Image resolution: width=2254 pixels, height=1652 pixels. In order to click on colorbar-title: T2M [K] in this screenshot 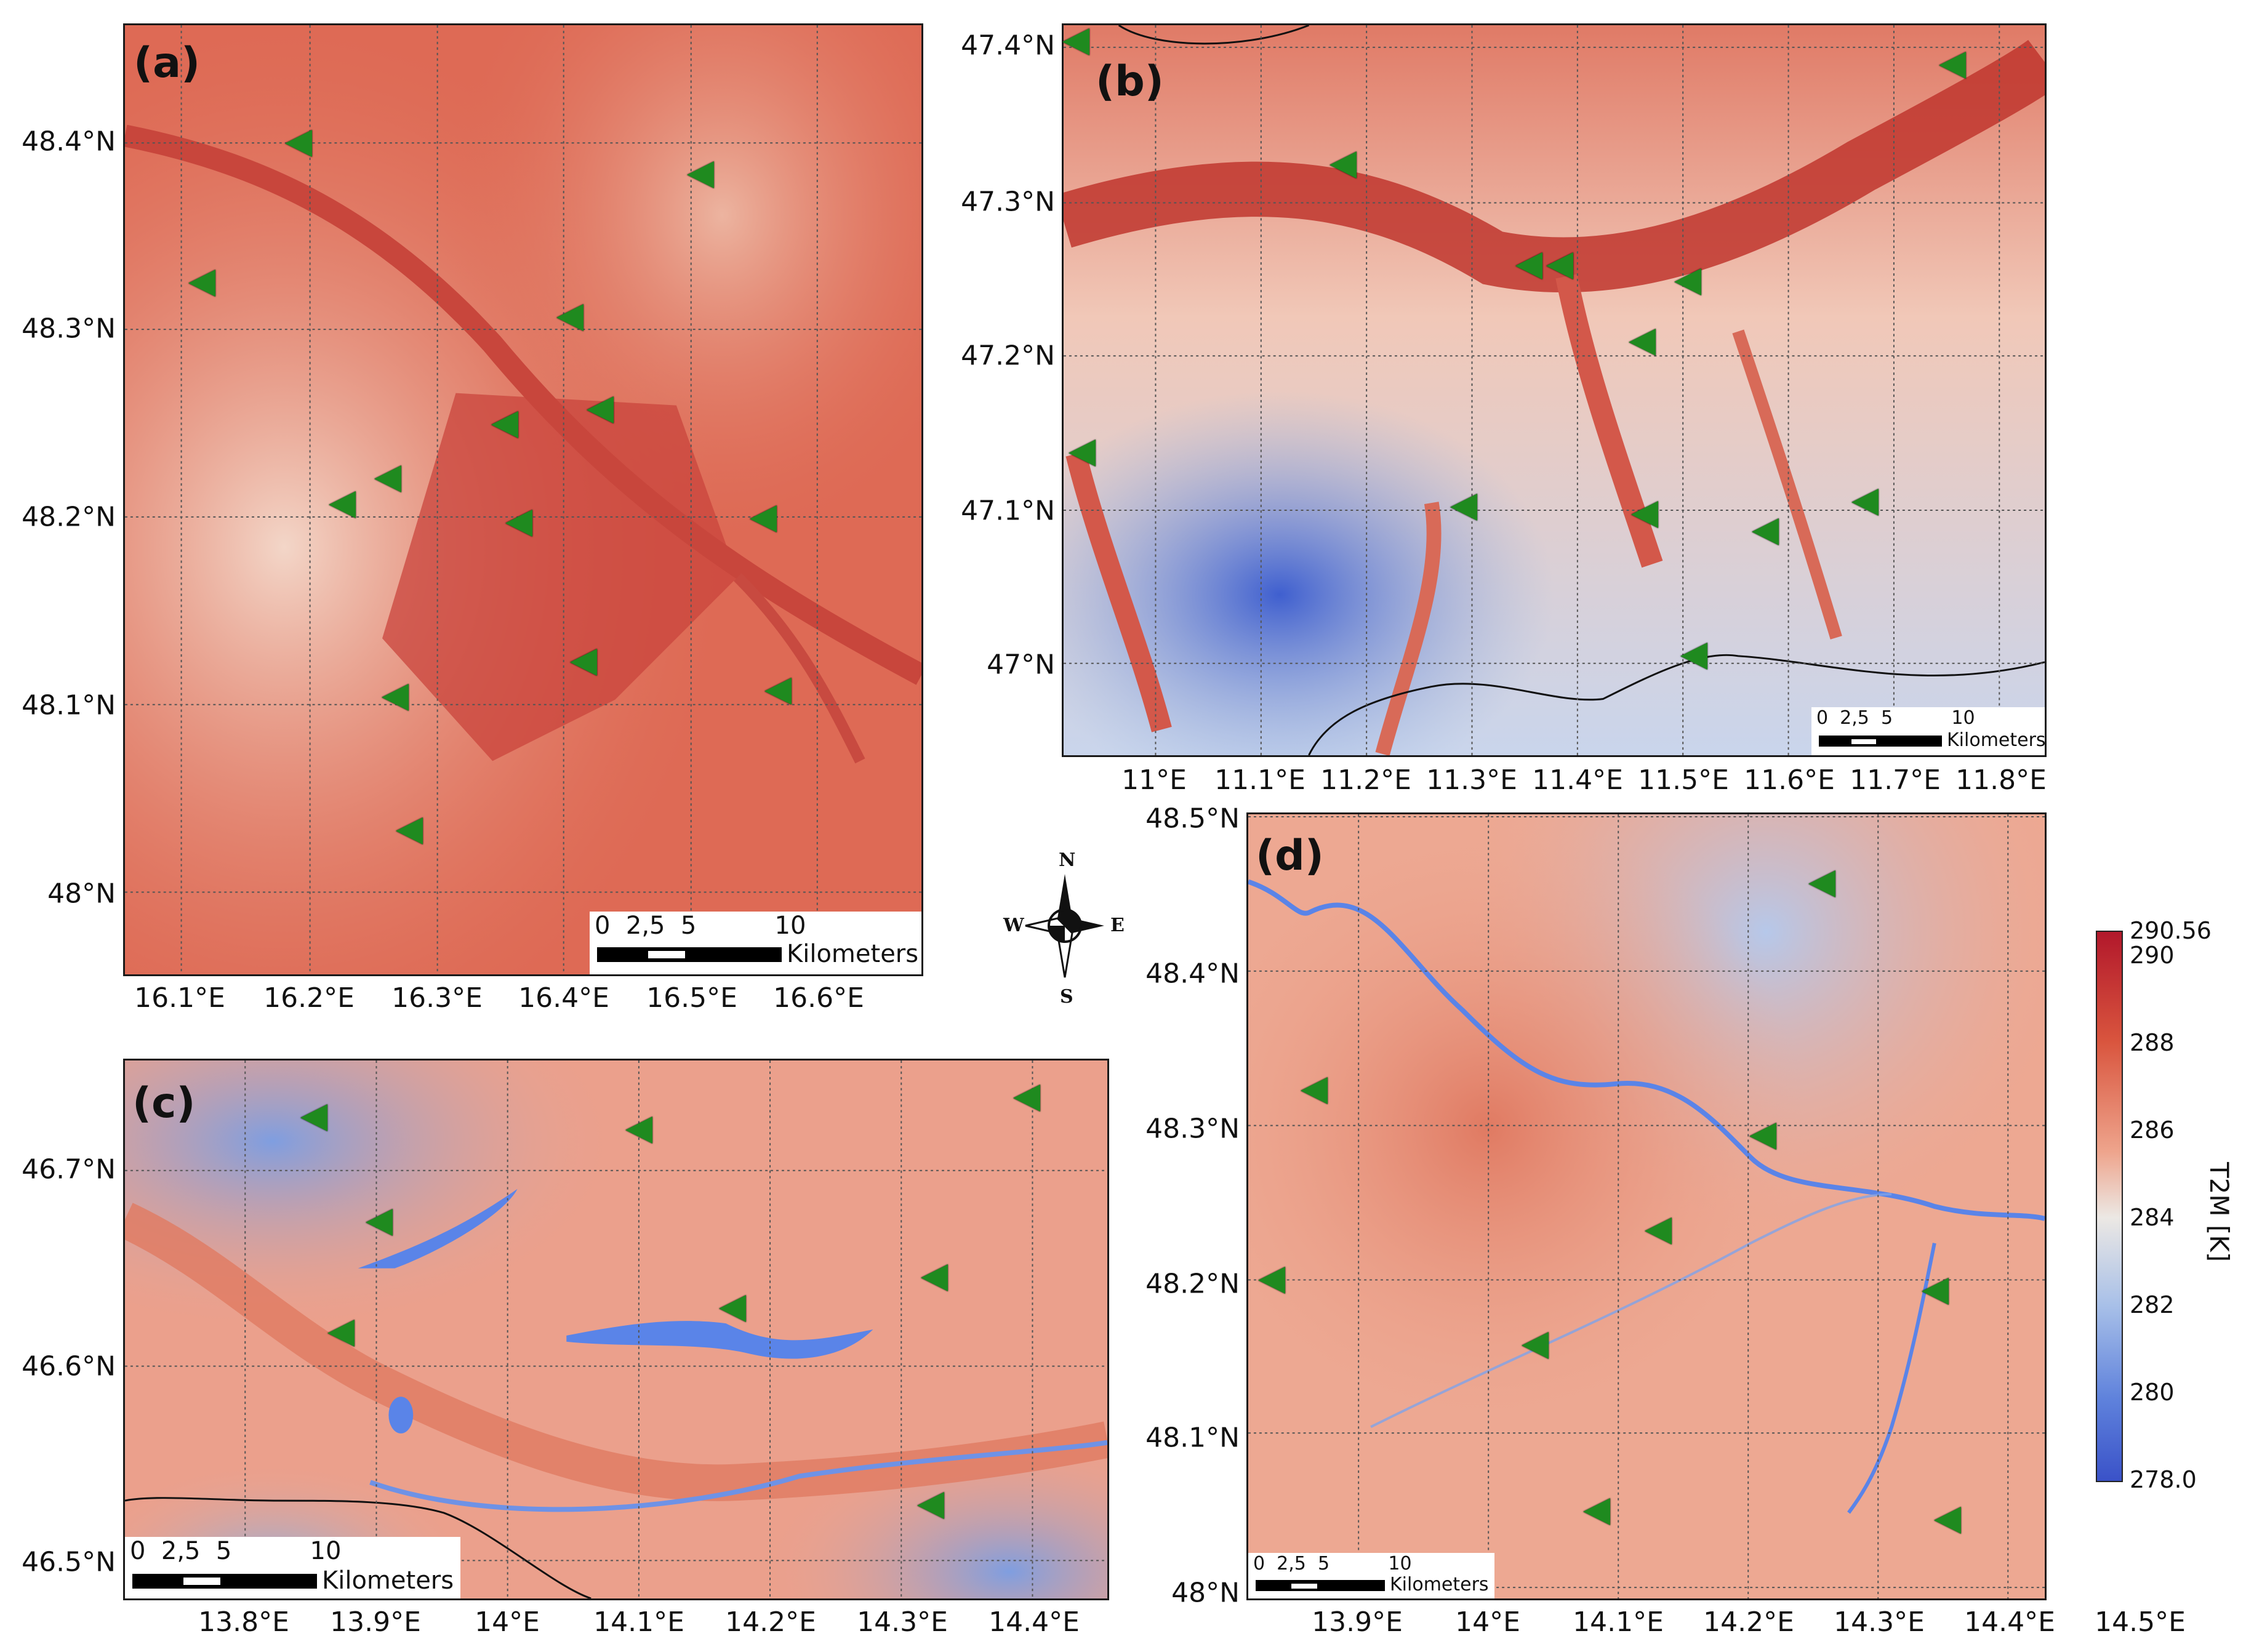, I will do `click(2219, 1212)`.